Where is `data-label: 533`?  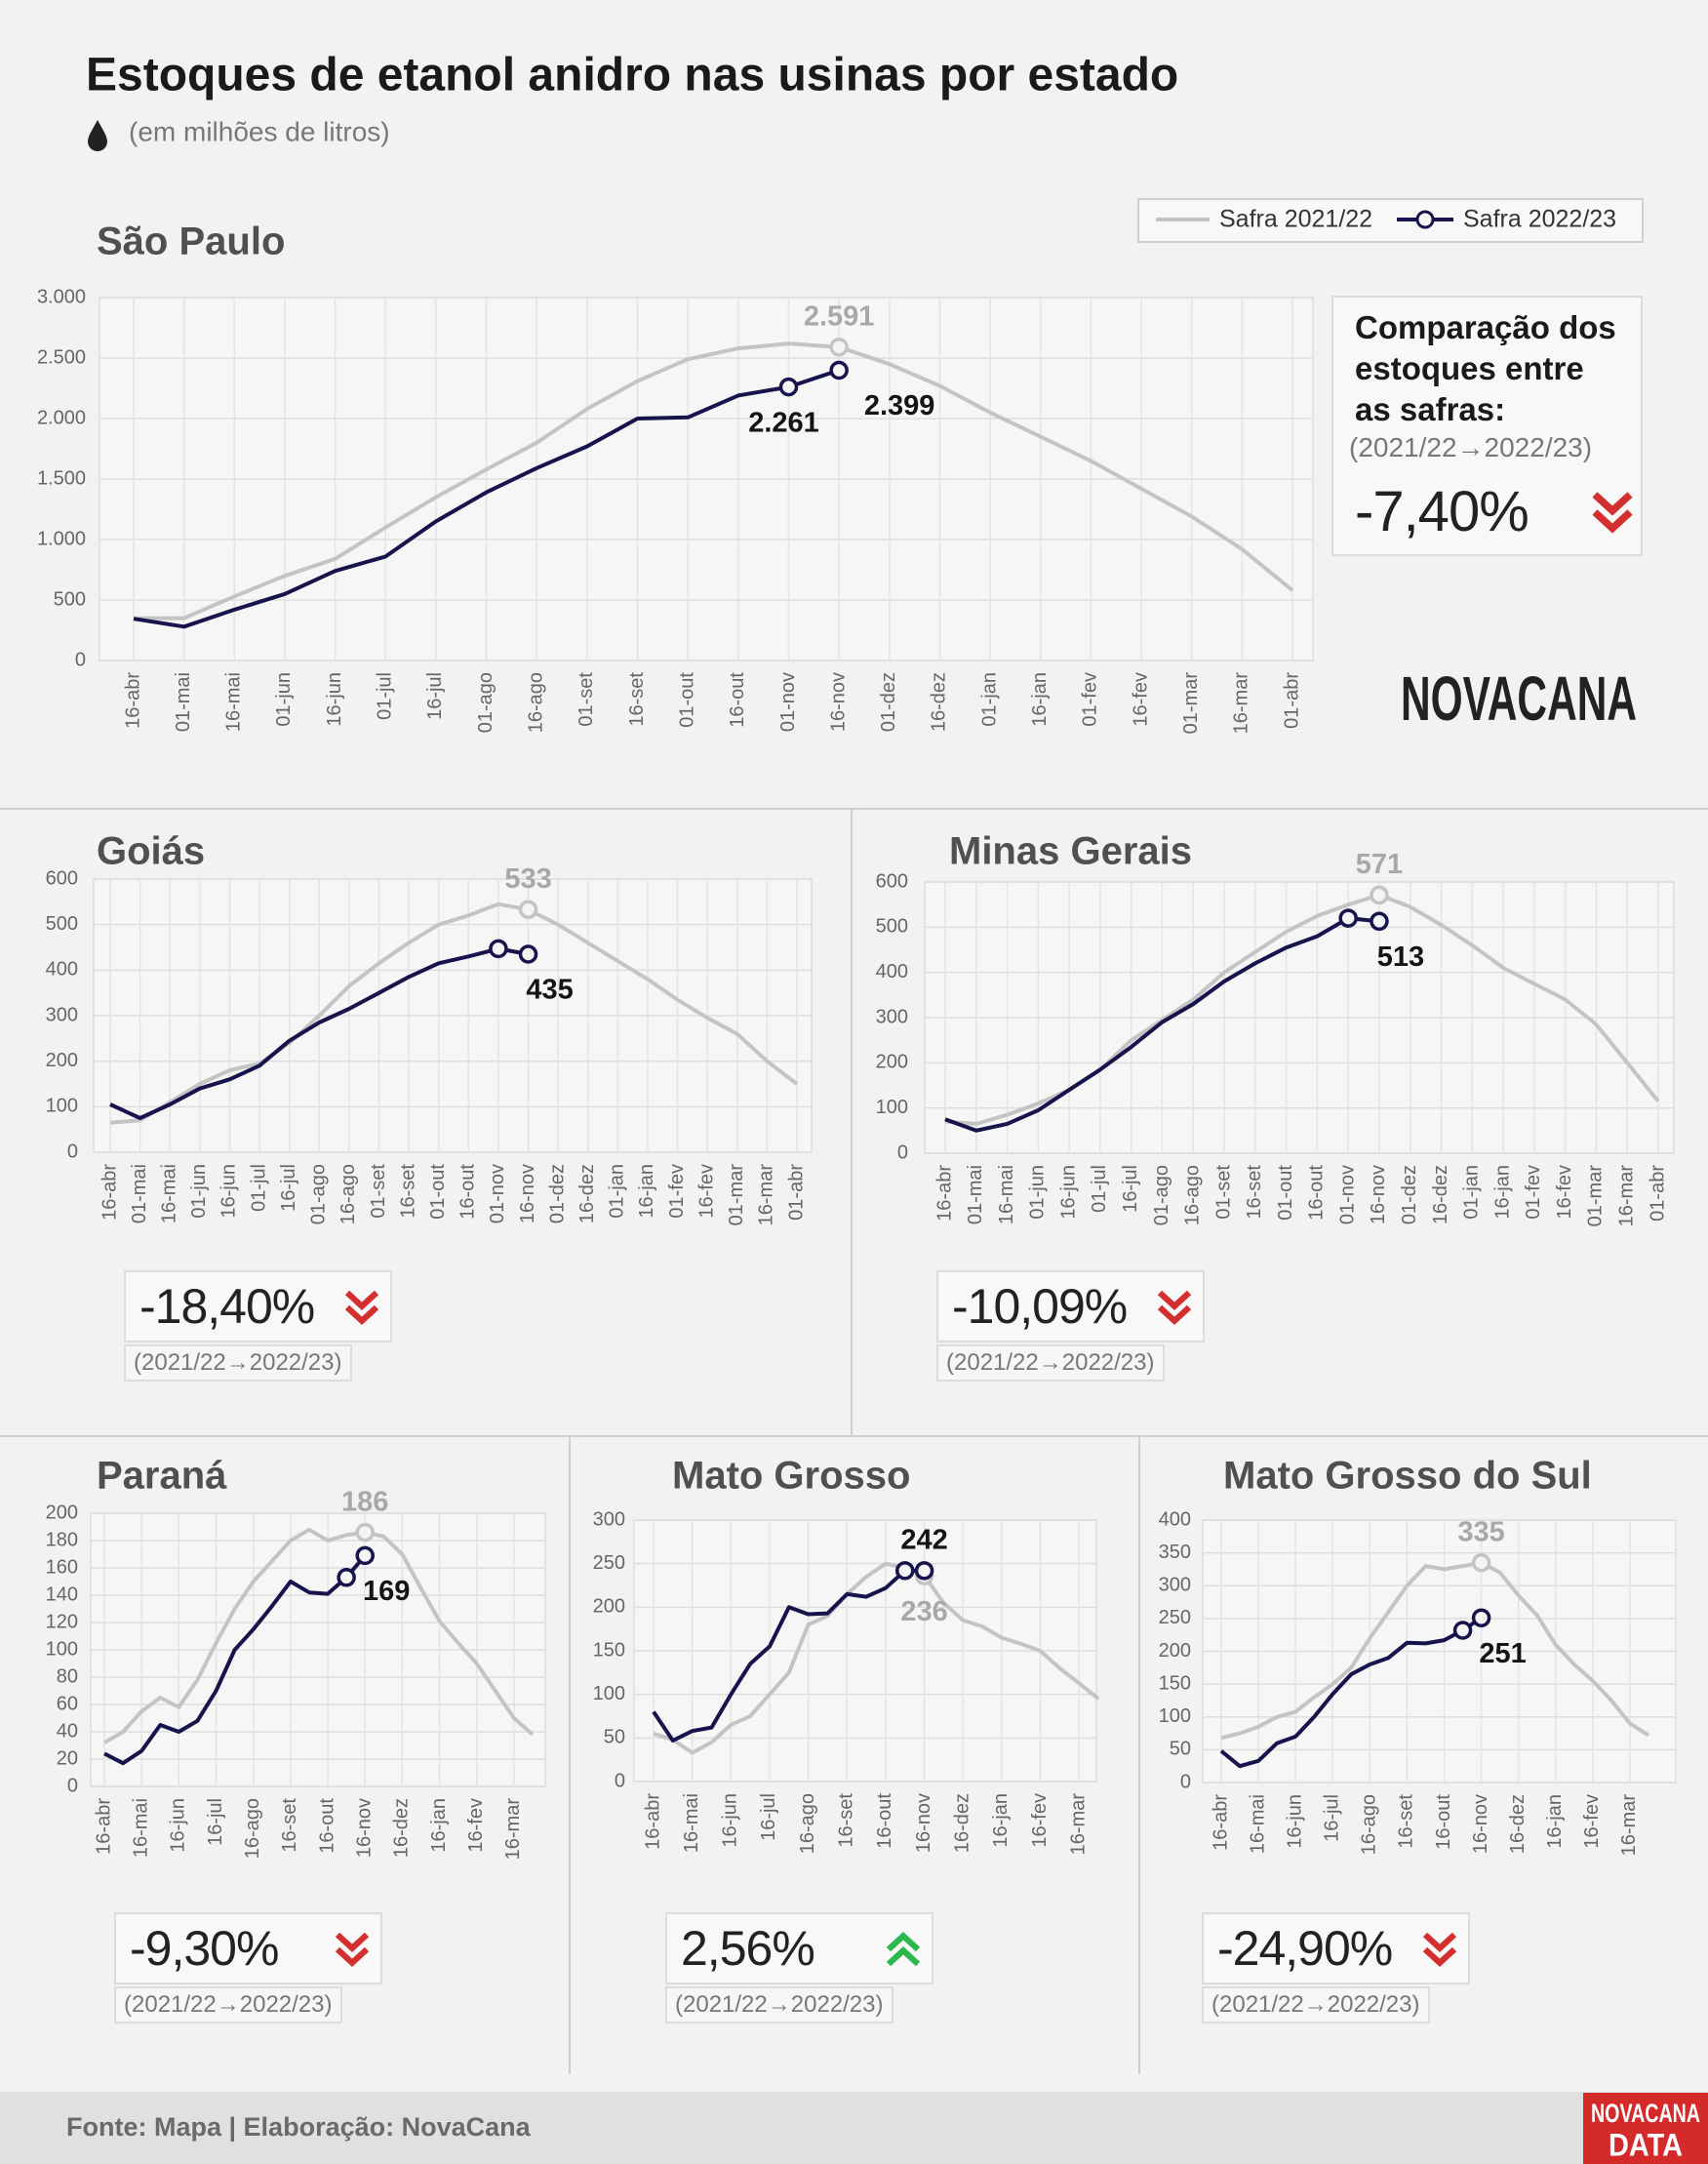 data-label: 533 is located at coordinates (527, 879).